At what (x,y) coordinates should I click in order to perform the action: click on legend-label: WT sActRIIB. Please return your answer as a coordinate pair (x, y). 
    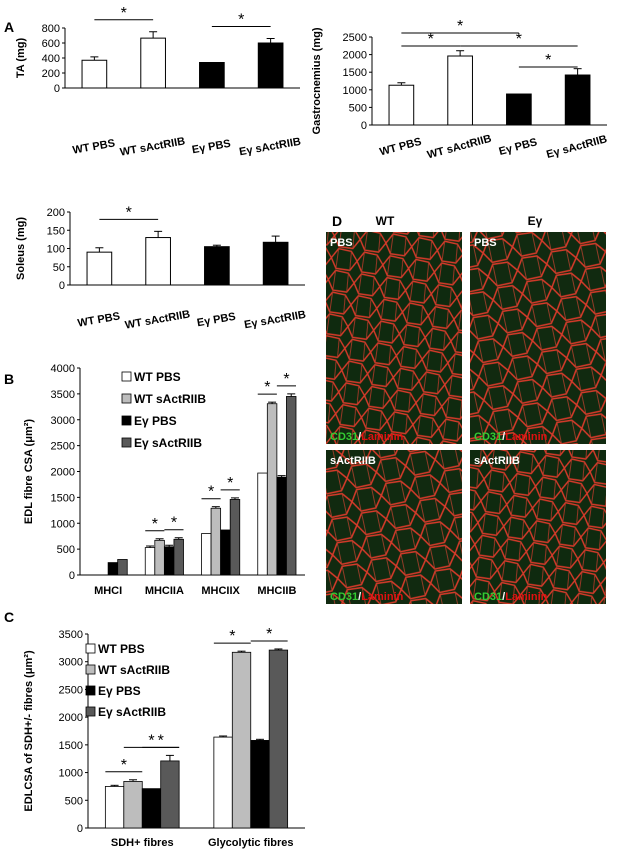
    Looking at the image, I should click on (170, 399).